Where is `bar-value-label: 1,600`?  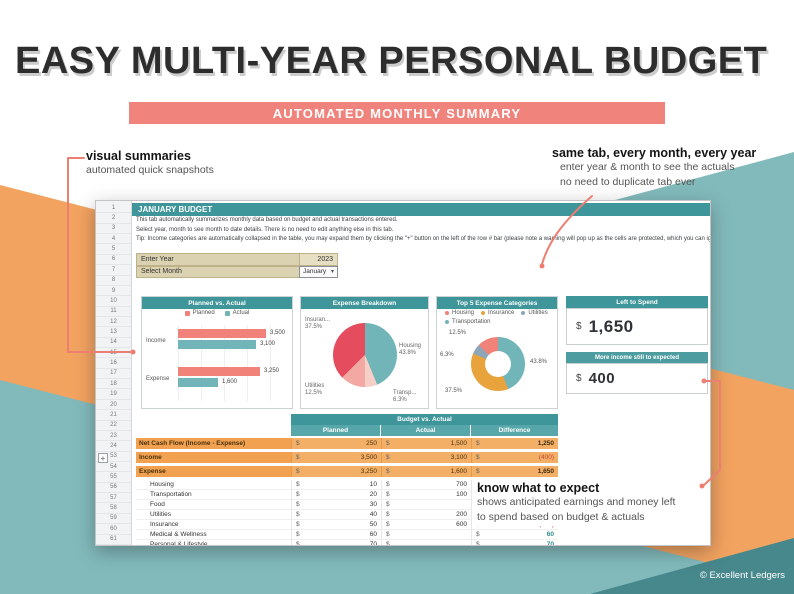 bar-value-label: 1,600 is located at coordinates (230, 382).